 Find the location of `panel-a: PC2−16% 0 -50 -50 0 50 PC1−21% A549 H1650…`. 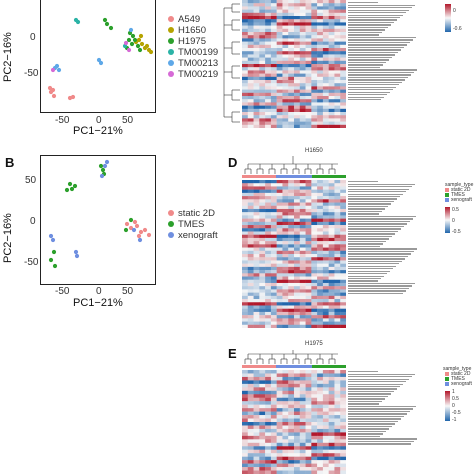

panel-a: PC2−16% 0 -50 -50 0 50 PC1−21% A549 H1650… is located at coordinates (120, 70).